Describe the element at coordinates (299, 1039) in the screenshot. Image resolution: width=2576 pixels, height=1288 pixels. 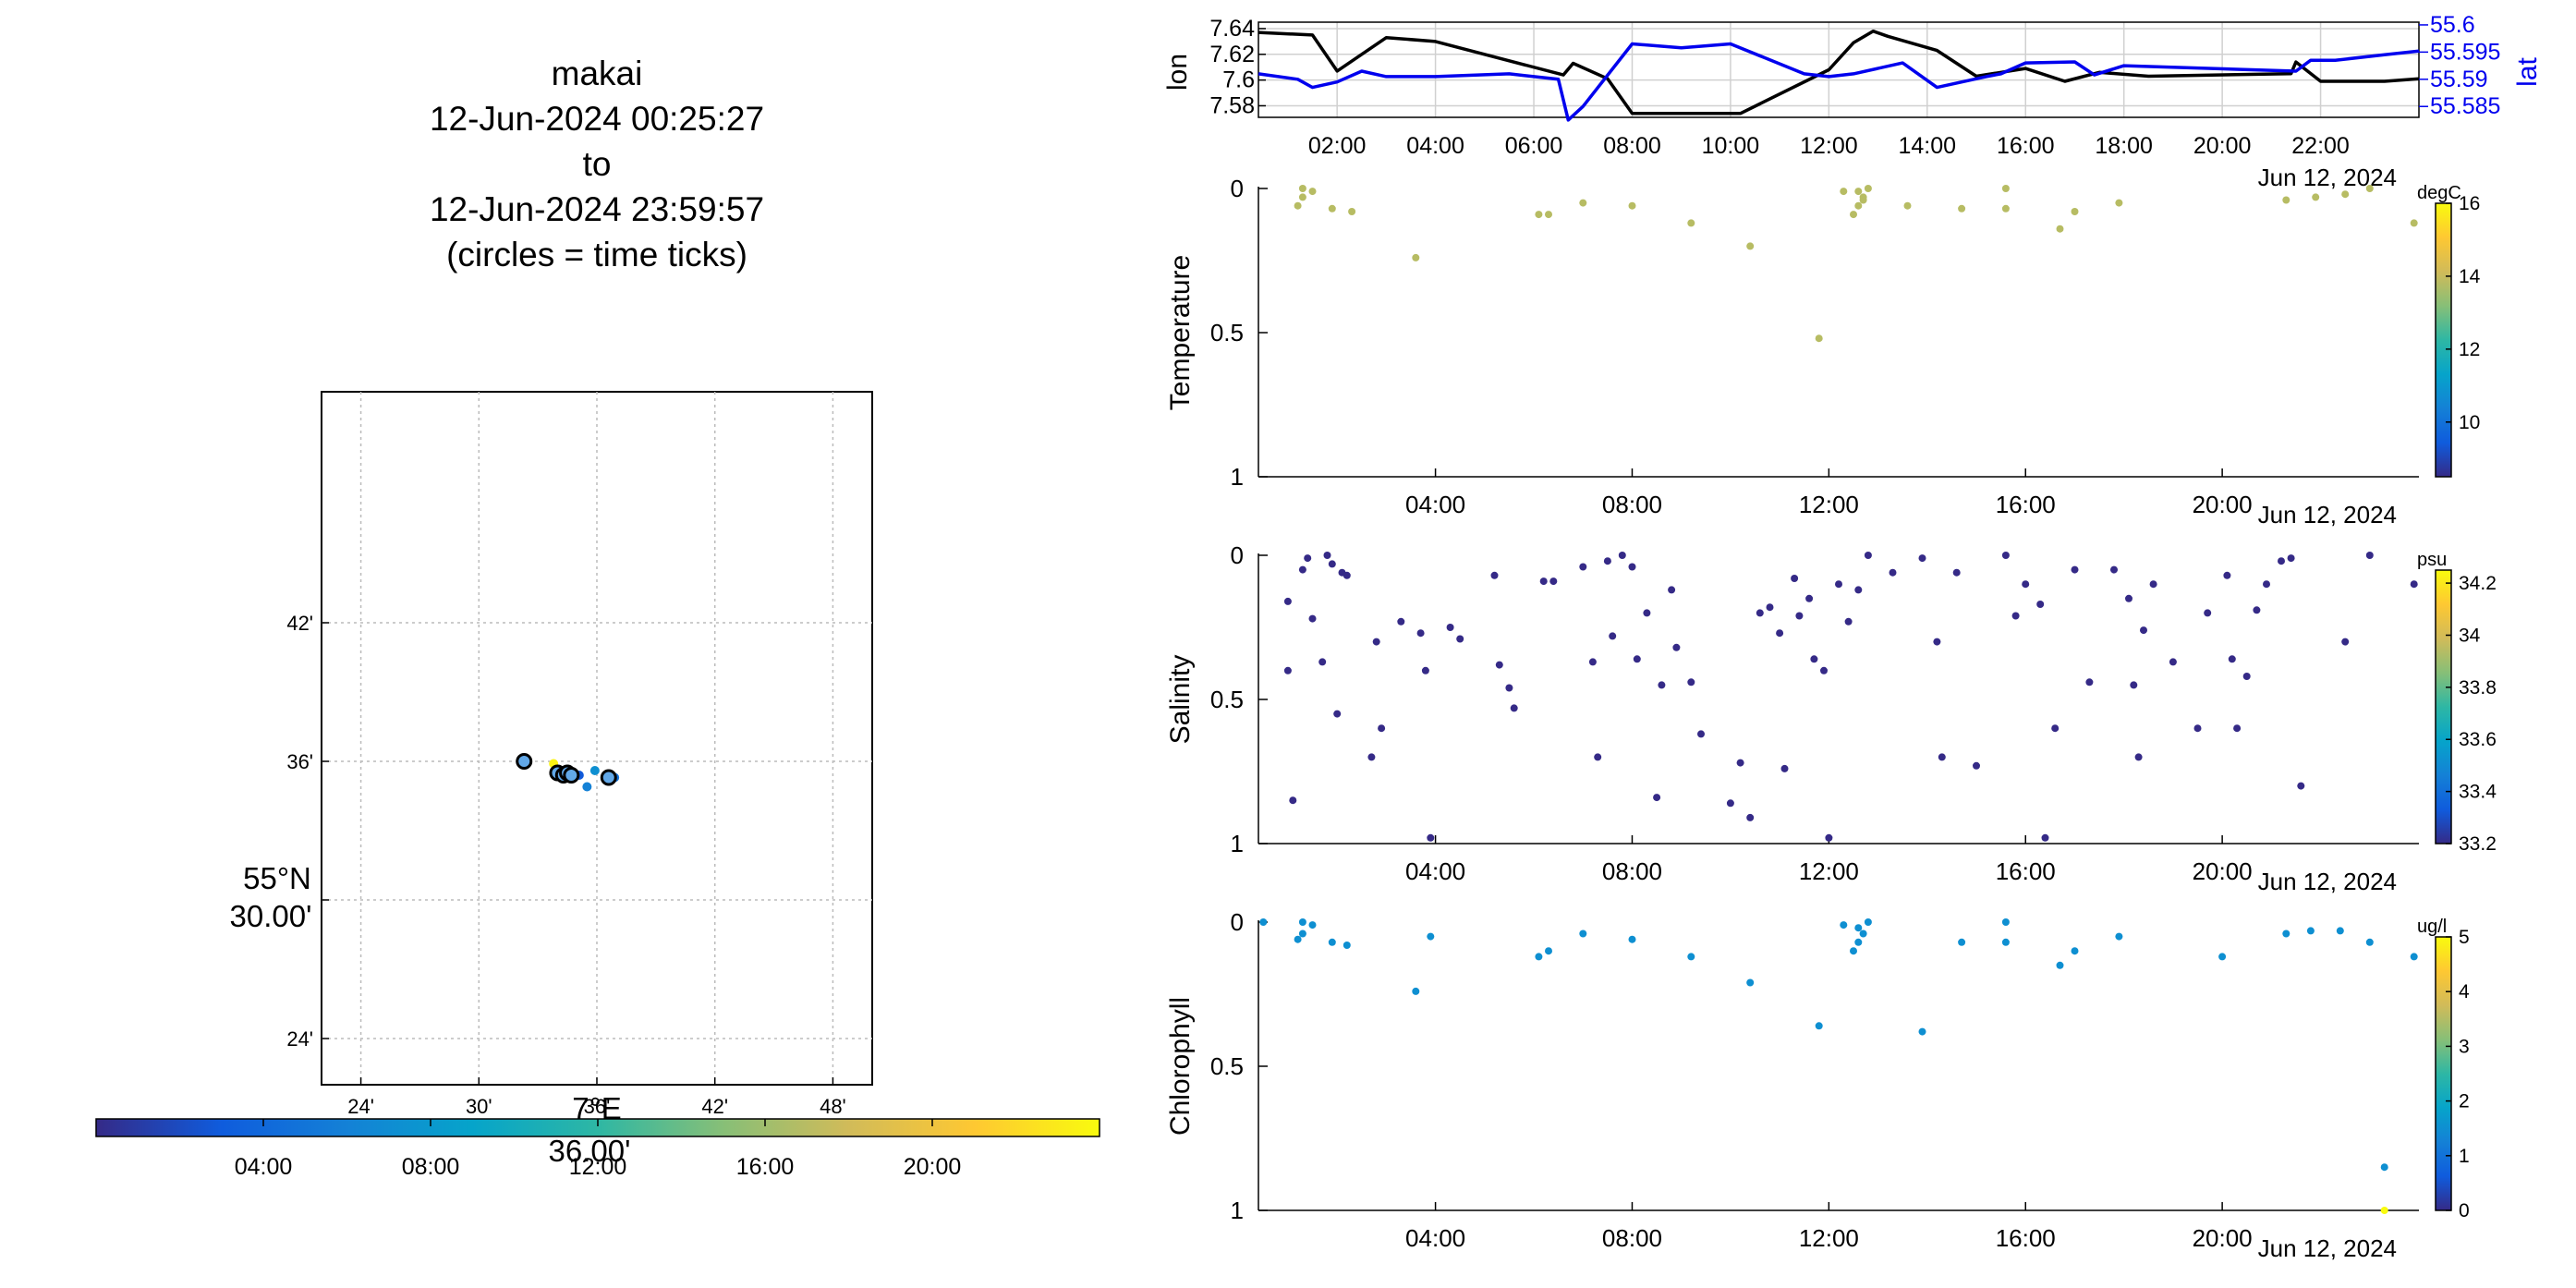
I see `map-y-tick-label: 24'` at that location.